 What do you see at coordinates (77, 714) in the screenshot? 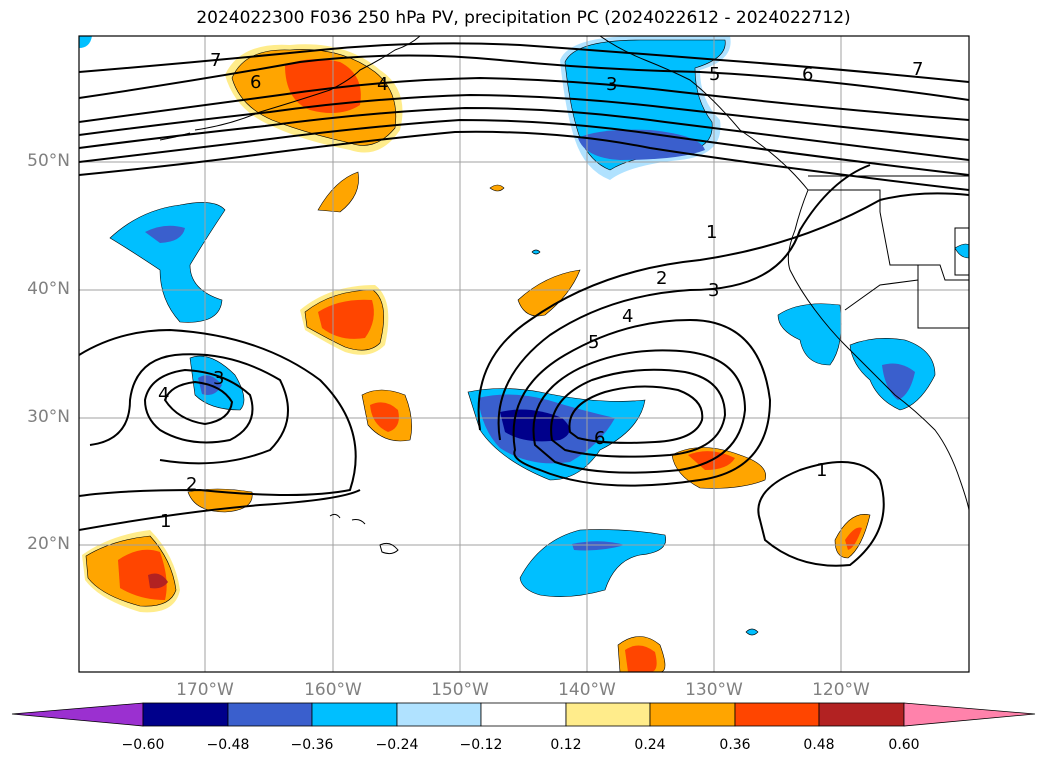
I see `colorbar-extend-low` at bounding box center [77, 714].